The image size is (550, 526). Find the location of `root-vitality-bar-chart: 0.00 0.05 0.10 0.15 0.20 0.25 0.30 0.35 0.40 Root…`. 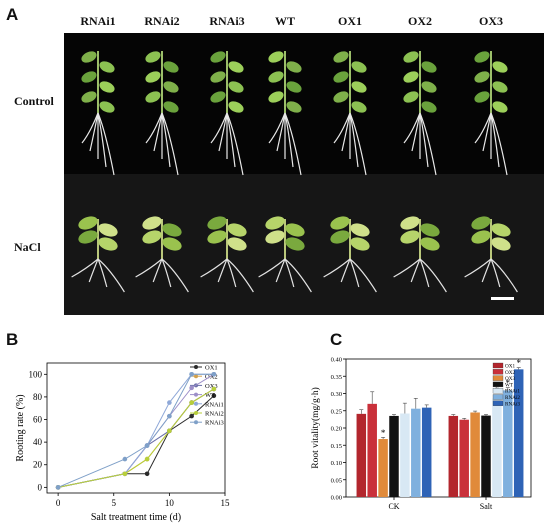

root-vitality-bar-chart: 0.00 0.05 0.10 0.15 0.20 0.25 0.30 0.35 0.40 Root… is located at coordinates (421, 434).